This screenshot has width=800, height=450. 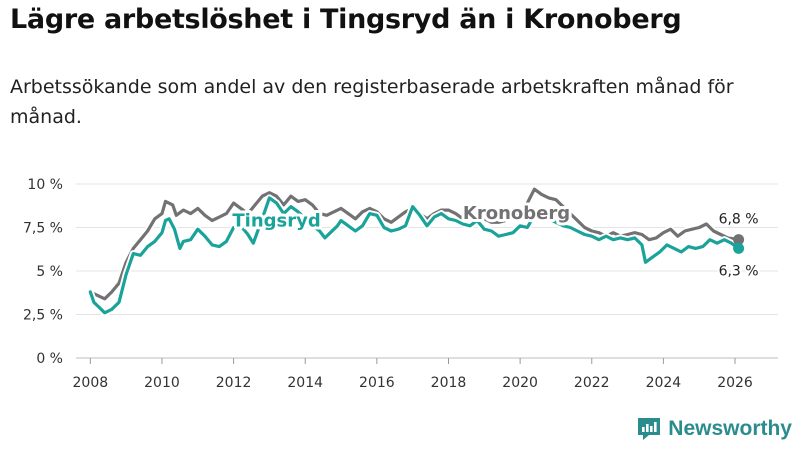 I want to click on brand-name: Newsworthy, so click(x=730, y=428).